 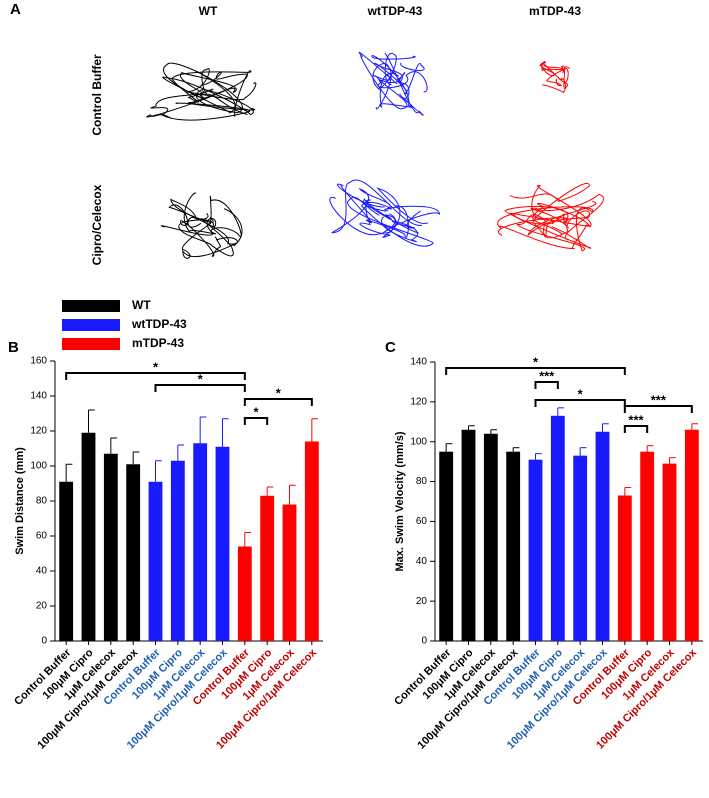 What do you see at coordinates (97, 95) in the screenshot?
I see `row-label: Control Buffer` at bounding box center [97, 95].